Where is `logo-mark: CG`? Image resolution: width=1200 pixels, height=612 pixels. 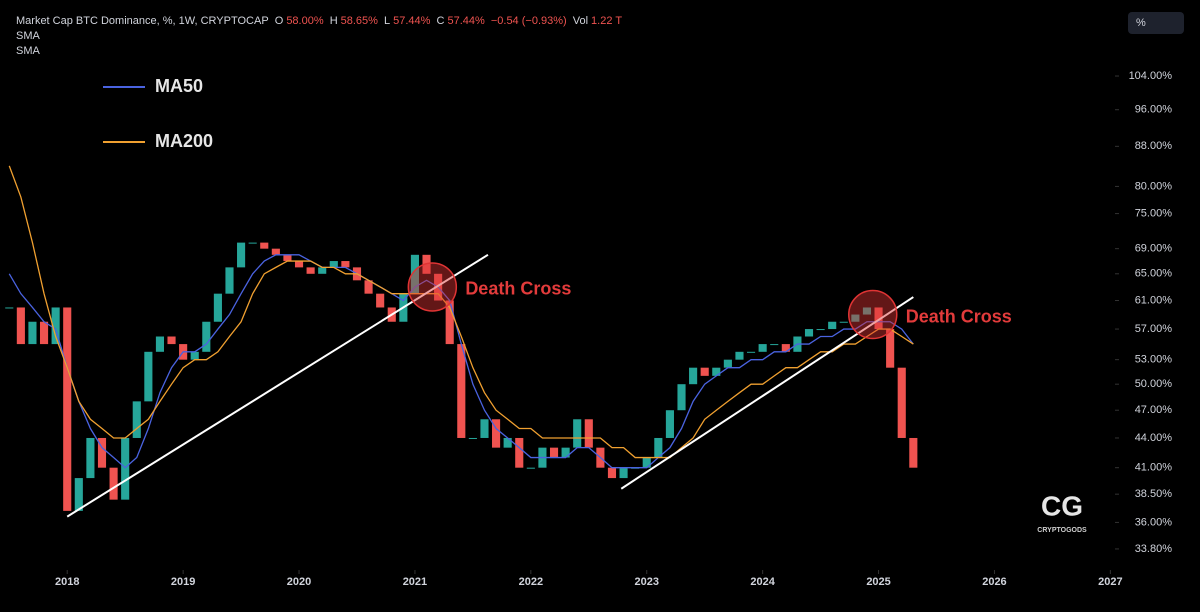 logo-mark: CG is located at coordinates (1062, 505).